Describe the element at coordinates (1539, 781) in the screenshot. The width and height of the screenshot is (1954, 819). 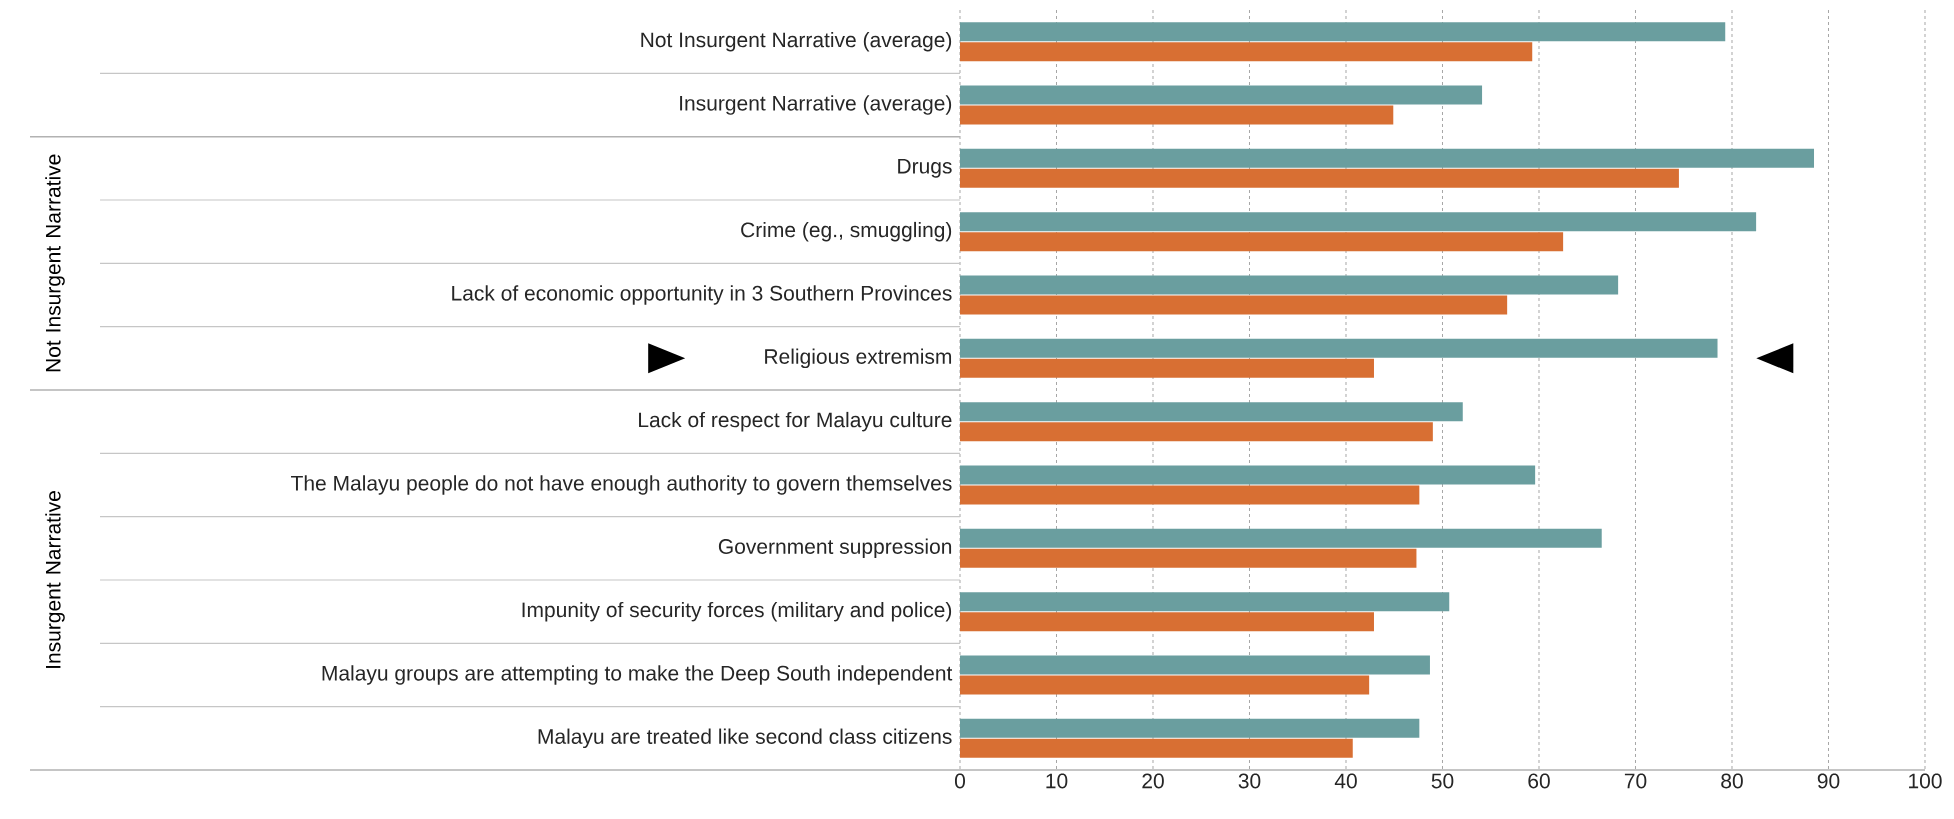
I see `x-tick-label: 60` at that location.